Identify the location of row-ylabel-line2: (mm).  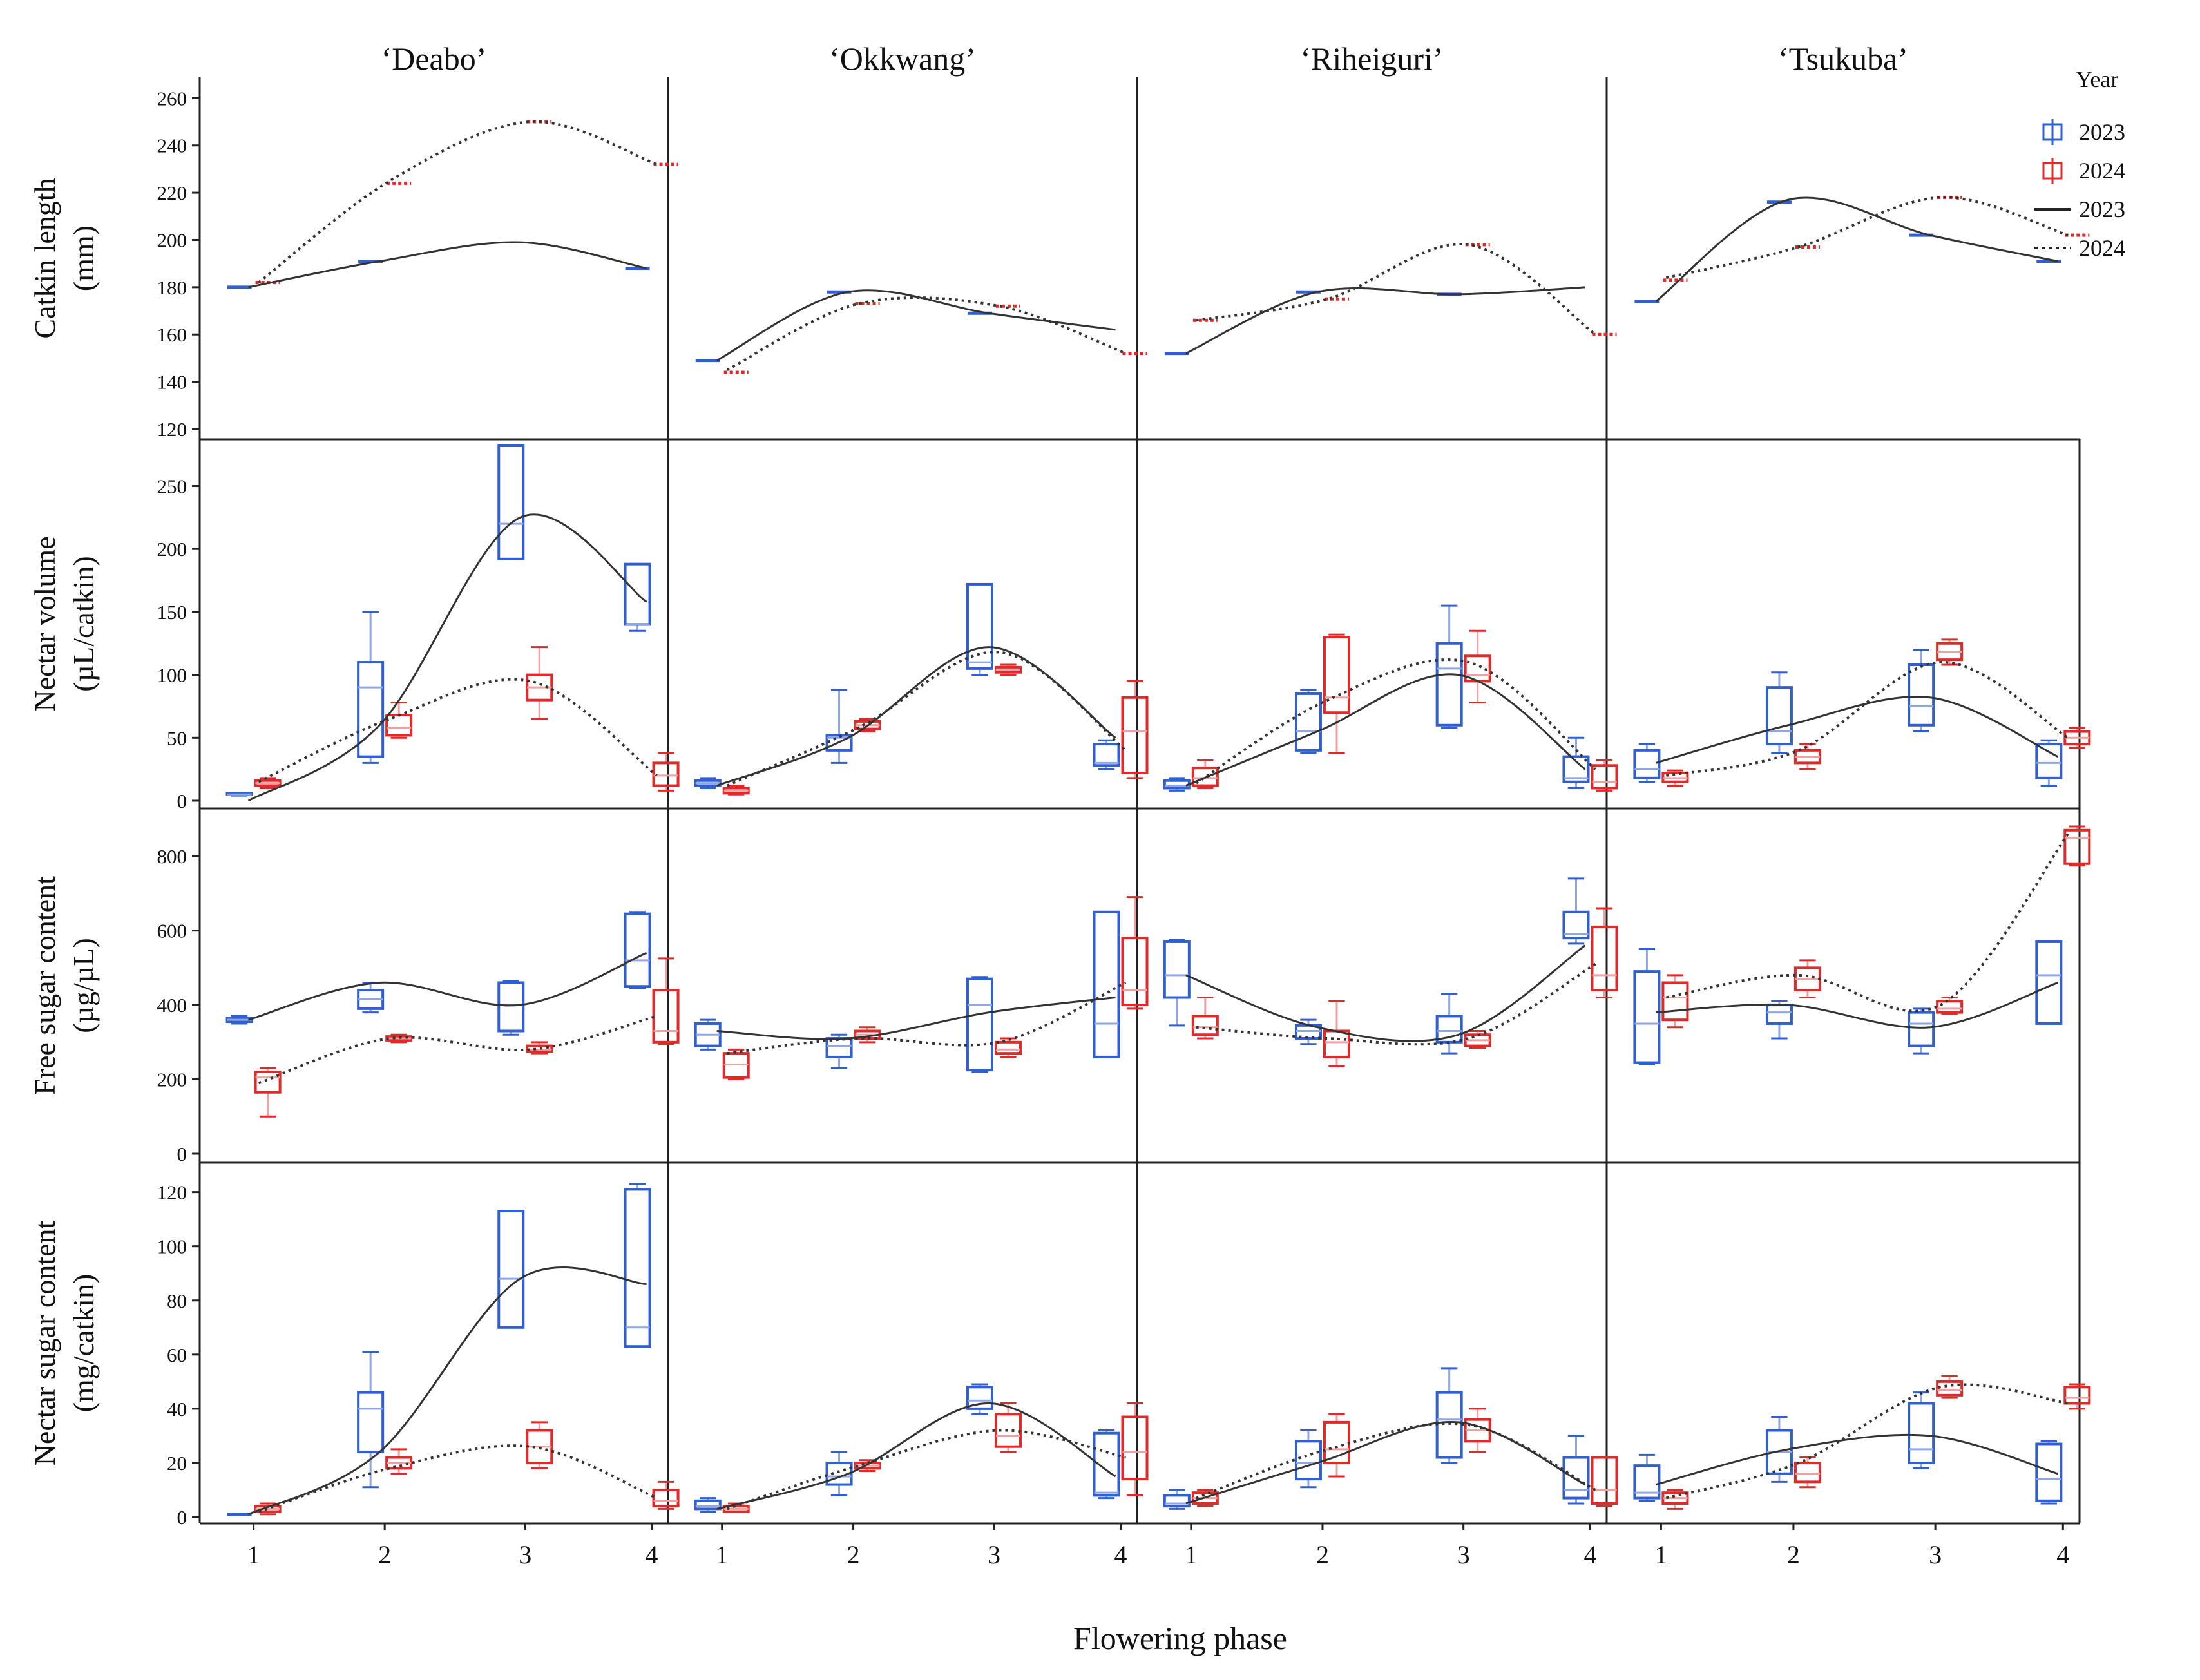
(84, 258).